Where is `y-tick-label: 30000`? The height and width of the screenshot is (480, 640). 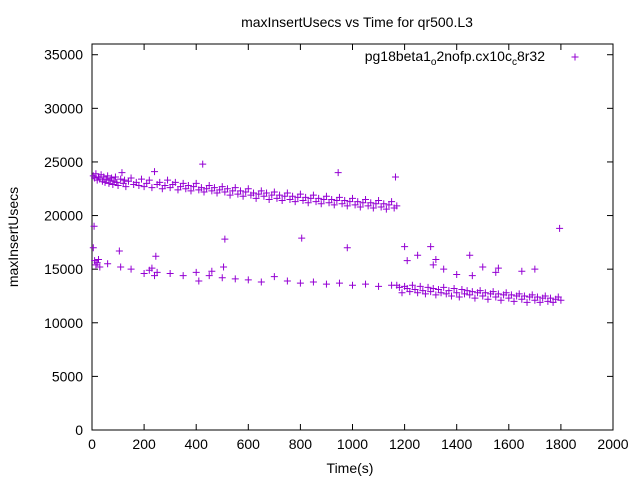 y-tick-label: 30000 is located at coordinates (63, 108).